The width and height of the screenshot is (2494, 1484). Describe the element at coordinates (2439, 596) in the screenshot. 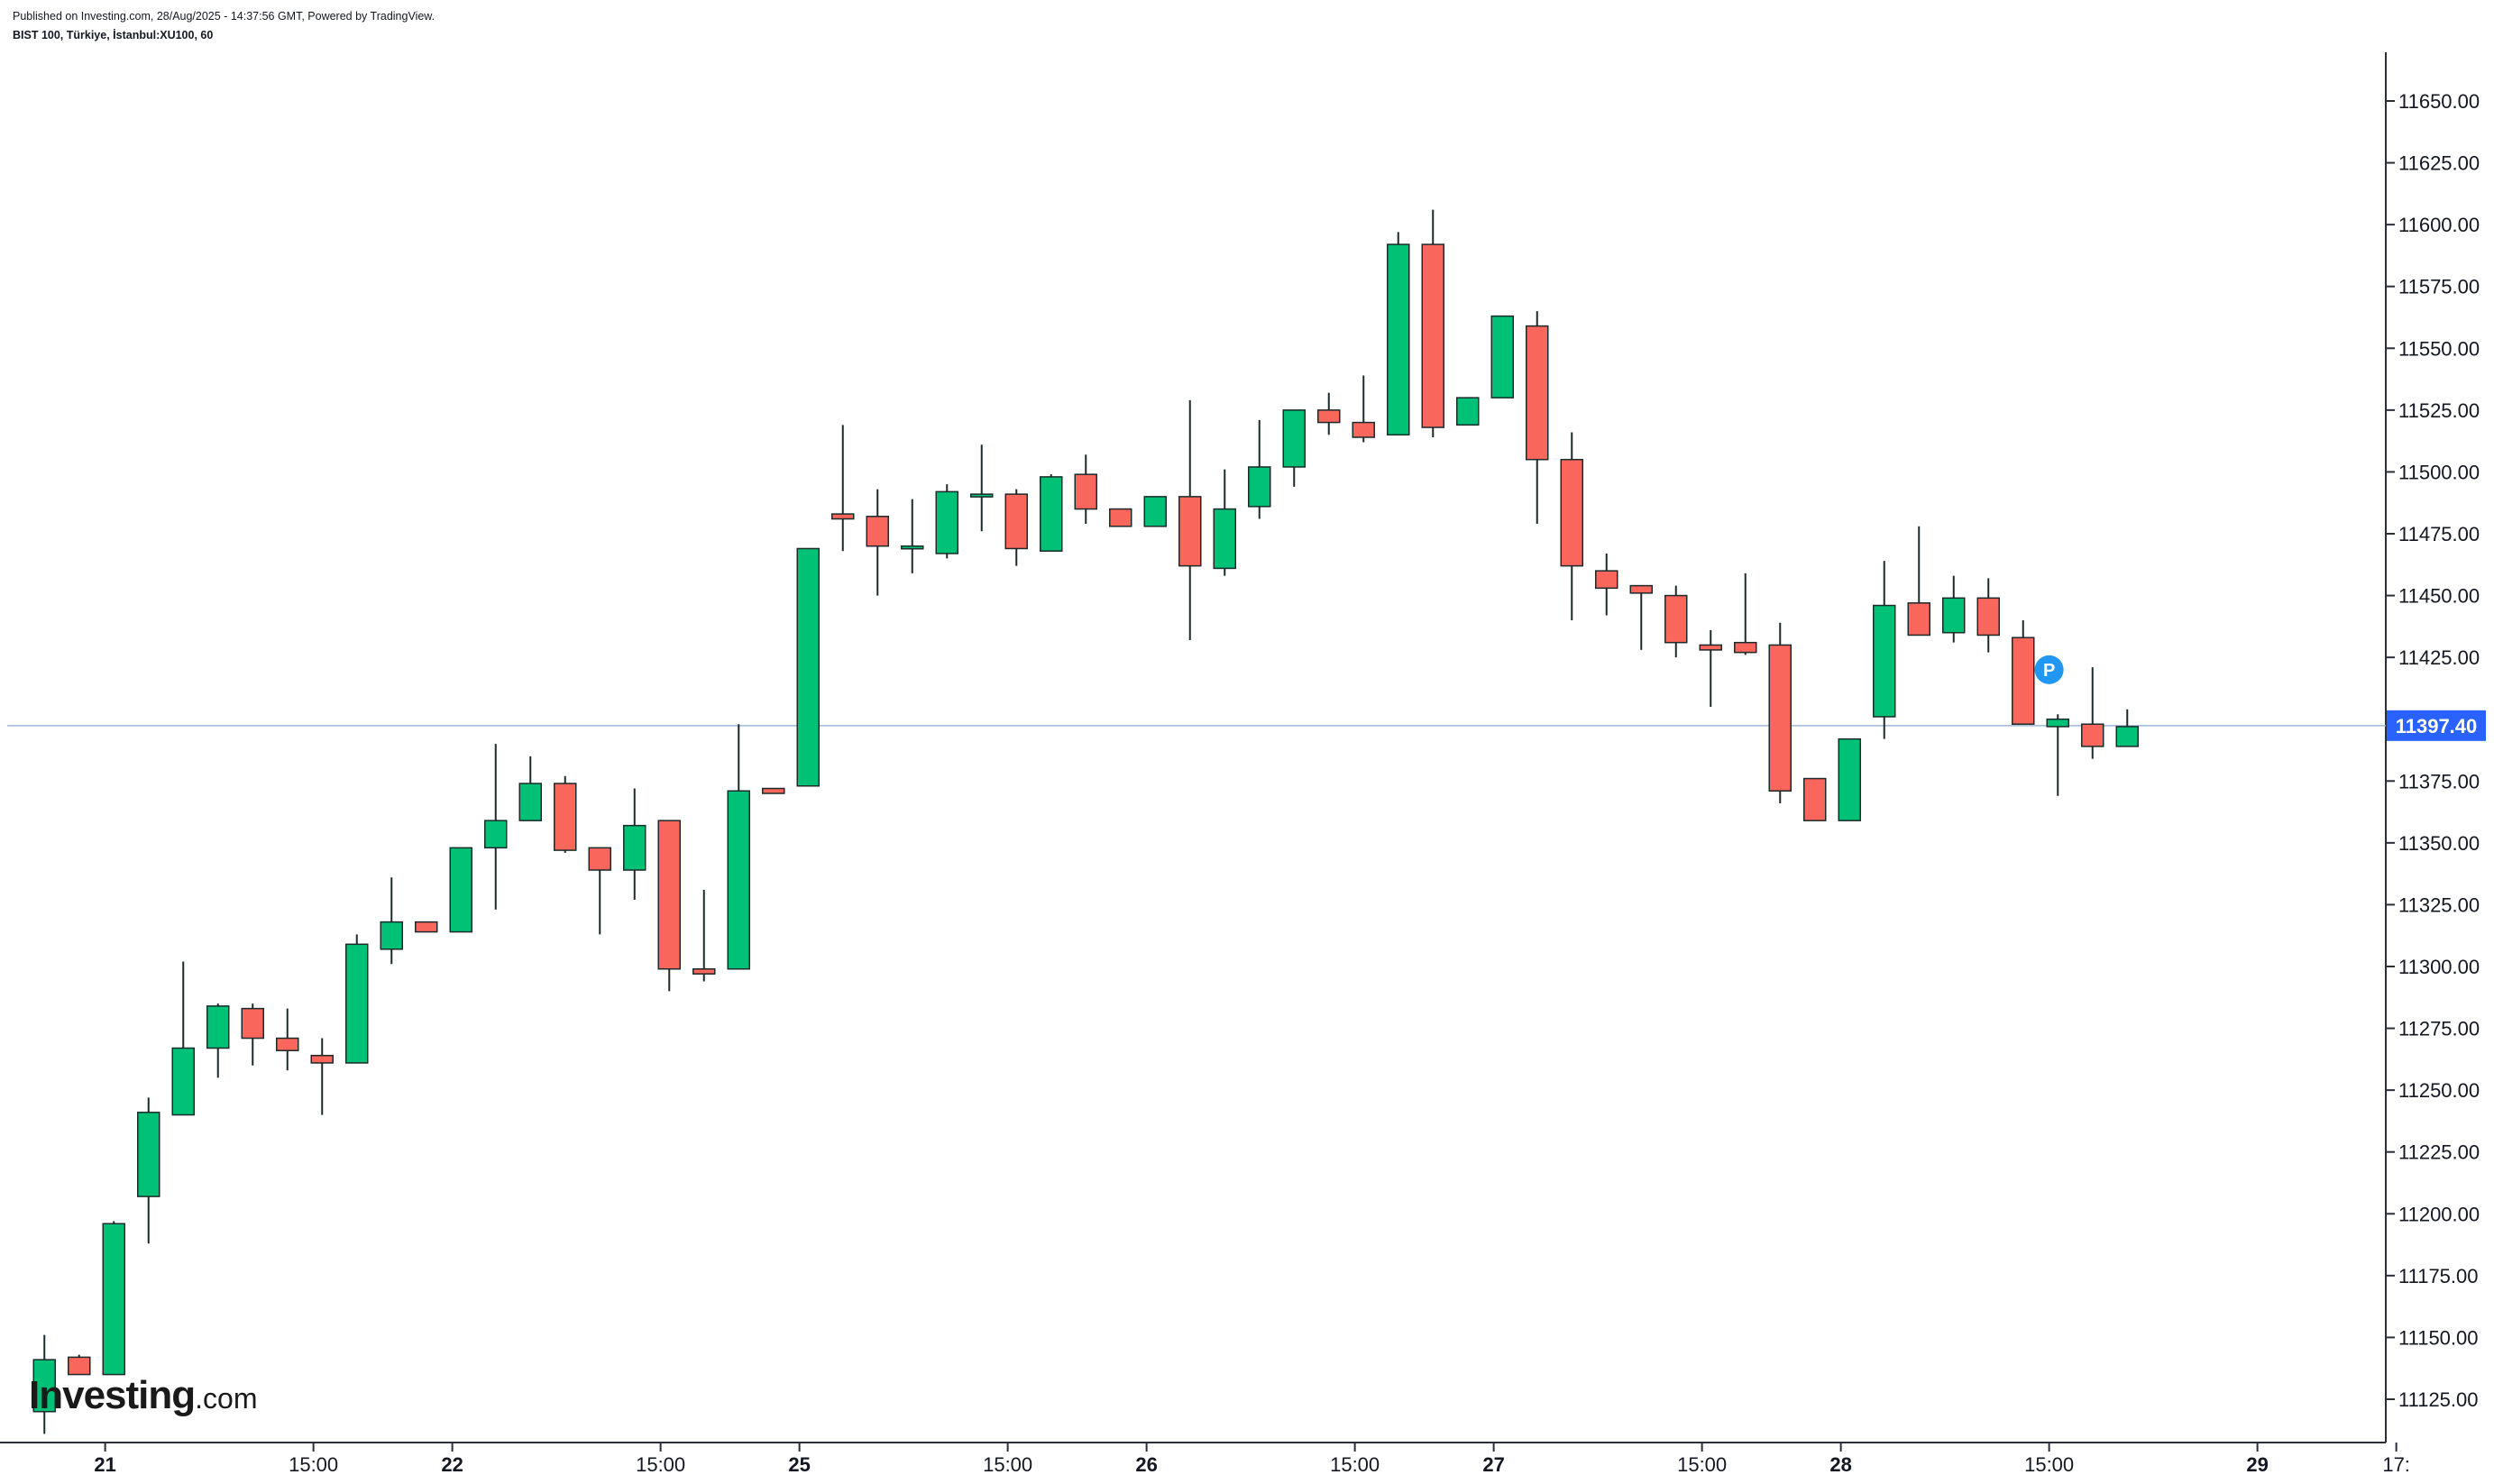

I see `y-tick-label: 11450.00` at that location.